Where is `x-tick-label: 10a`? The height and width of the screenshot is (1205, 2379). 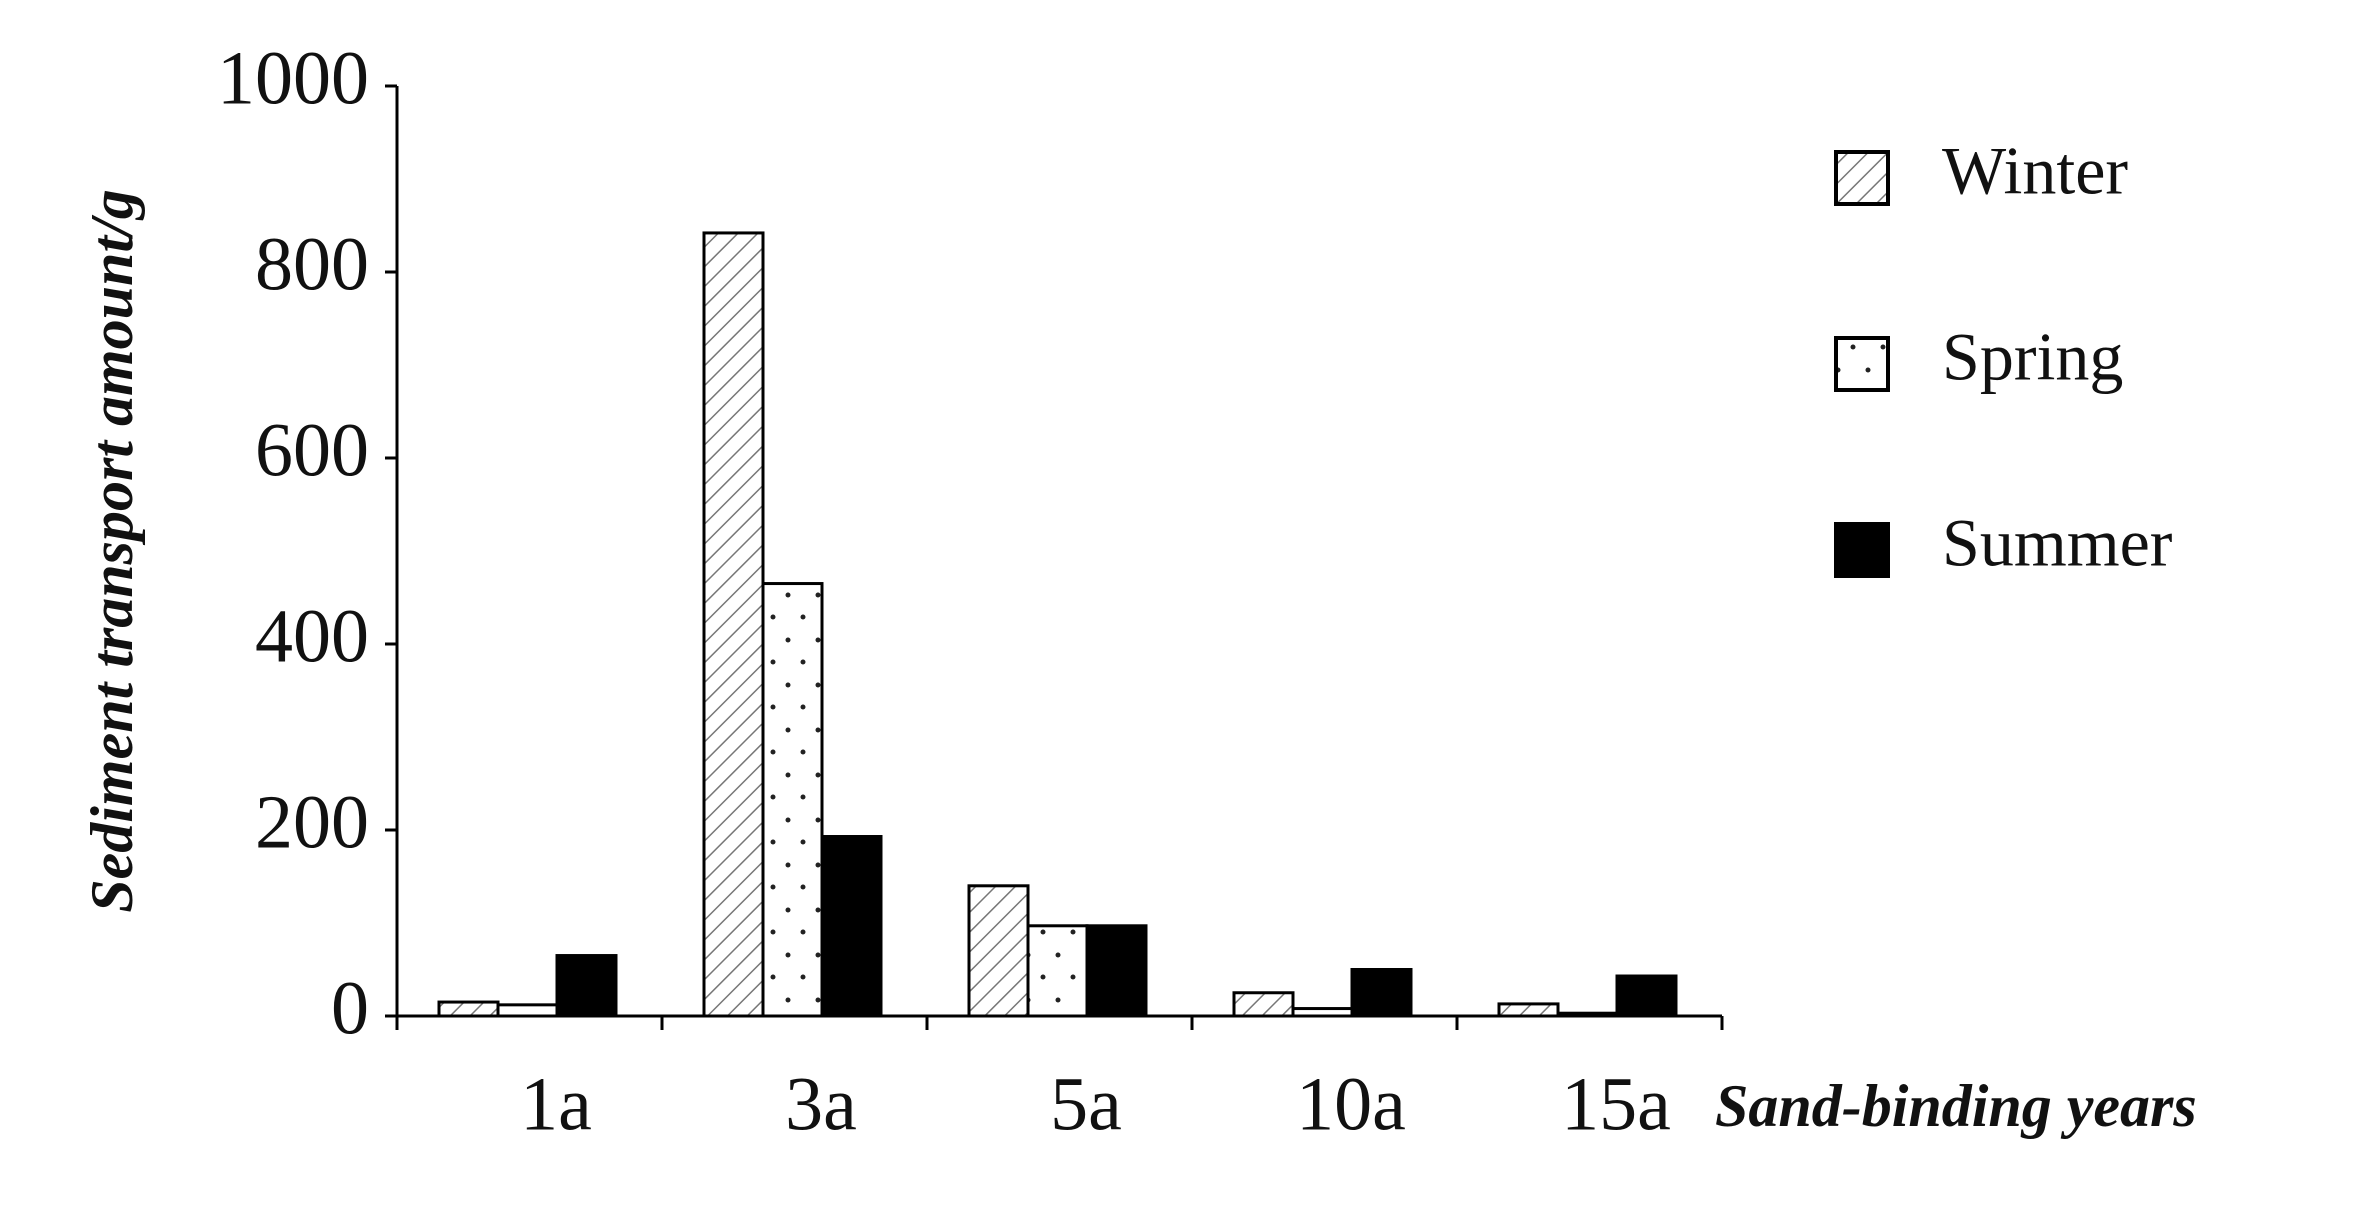 x-tick-label: 10a is located at coordinates (1351, 1104).